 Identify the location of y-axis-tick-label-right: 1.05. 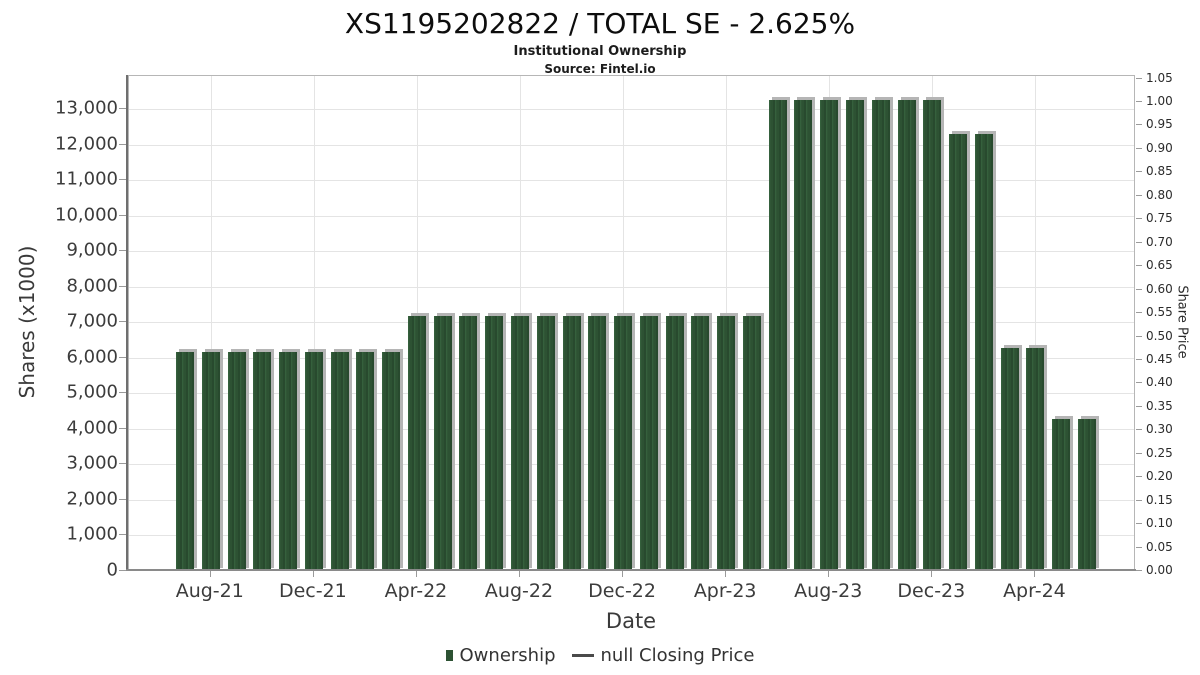
(1159, 77).